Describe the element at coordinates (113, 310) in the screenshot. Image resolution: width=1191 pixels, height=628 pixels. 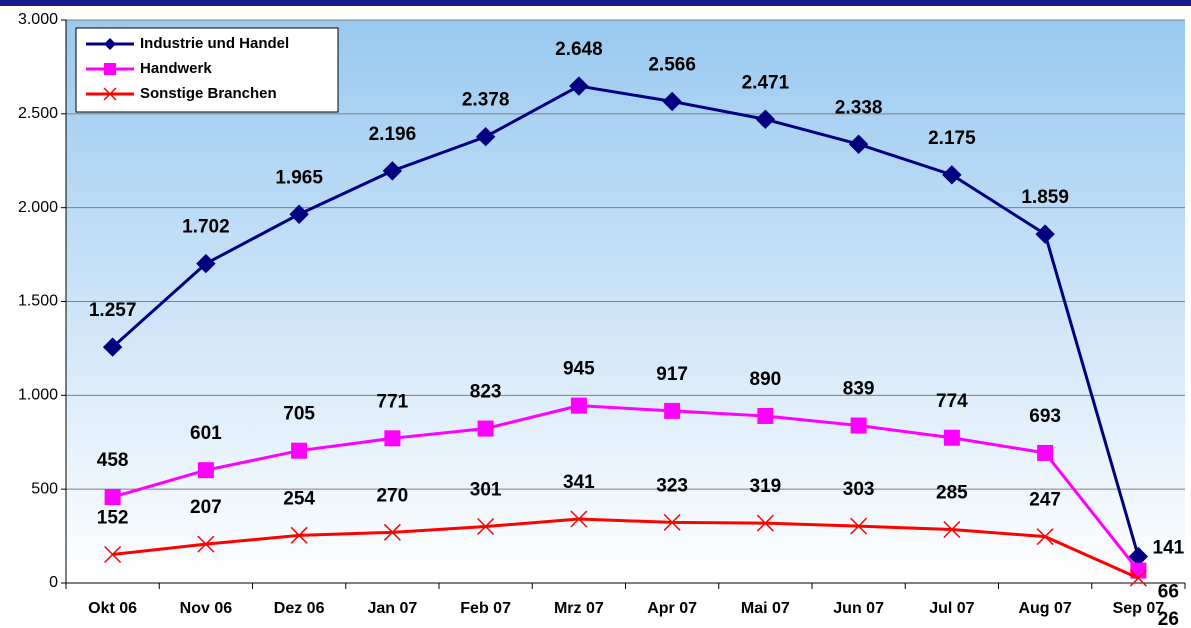
I see `value-label: 1.257` at that location.